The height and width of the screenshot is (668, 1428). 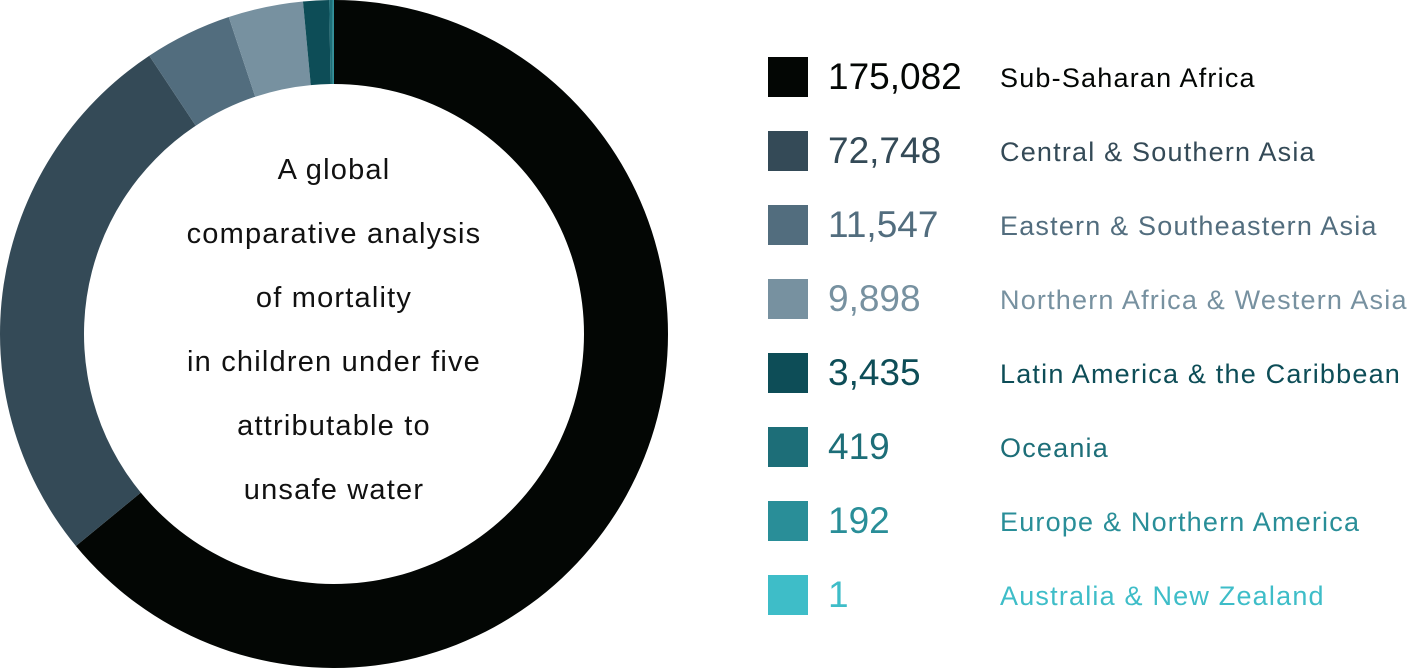 I want to click on legend-item: 192 Europe & Northern America, so click(x=1098, y=521).